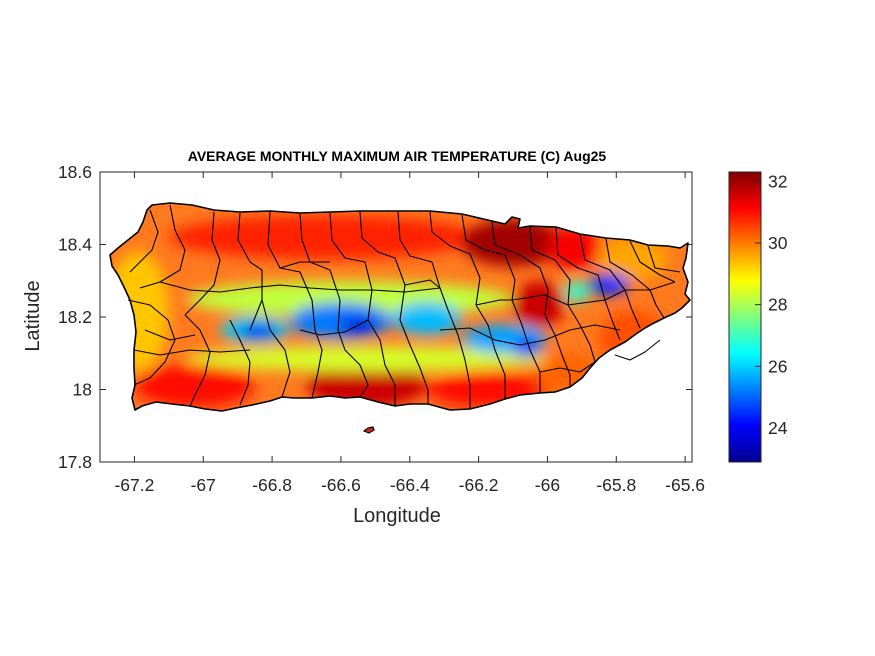 The width and height of the screenshot is (875, 656). I want to click on colorbar: 32 30 28 26 24, so click(758, 317).